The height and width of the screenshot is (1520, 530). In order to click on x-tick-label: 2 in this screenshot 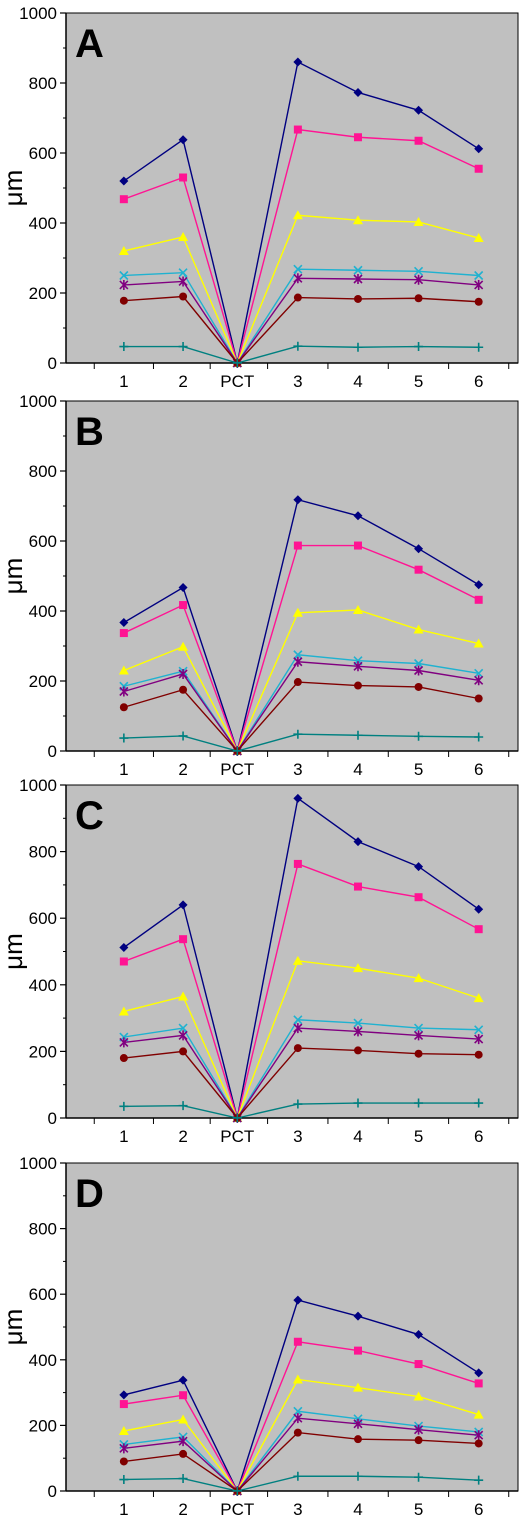, I will do `click(182, 1136)`.